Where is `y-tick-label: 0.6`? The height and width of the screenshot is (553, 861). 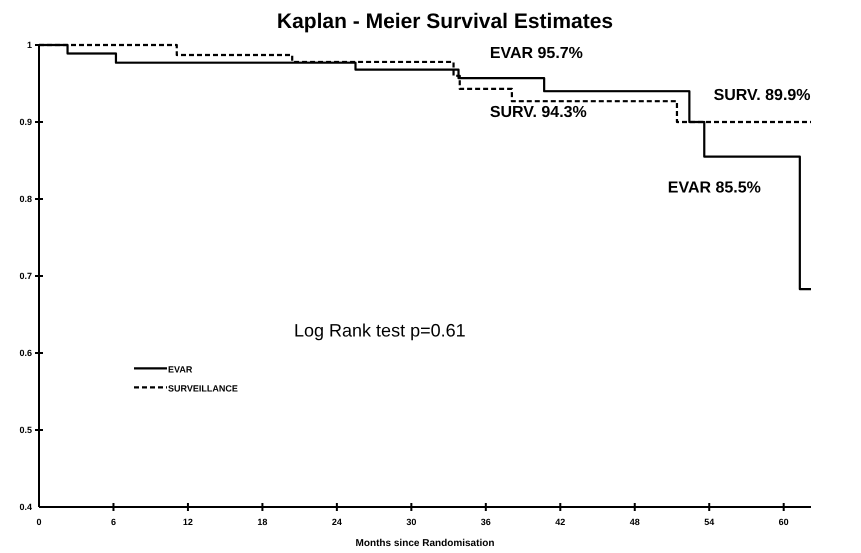
y-tick-label: 0.6 is located at coordinates (25, 353).